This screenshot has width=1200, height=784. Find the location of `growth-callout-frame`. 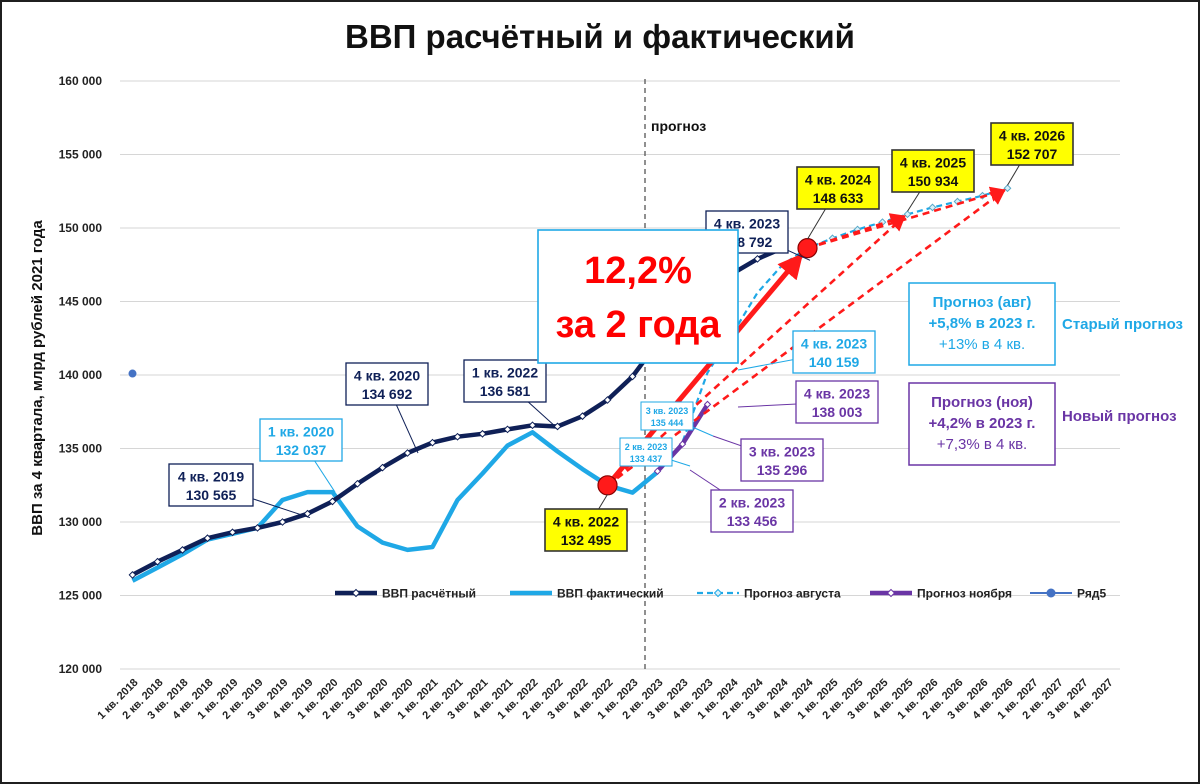

growth-callout-frame is located at coordinates (638, 296).